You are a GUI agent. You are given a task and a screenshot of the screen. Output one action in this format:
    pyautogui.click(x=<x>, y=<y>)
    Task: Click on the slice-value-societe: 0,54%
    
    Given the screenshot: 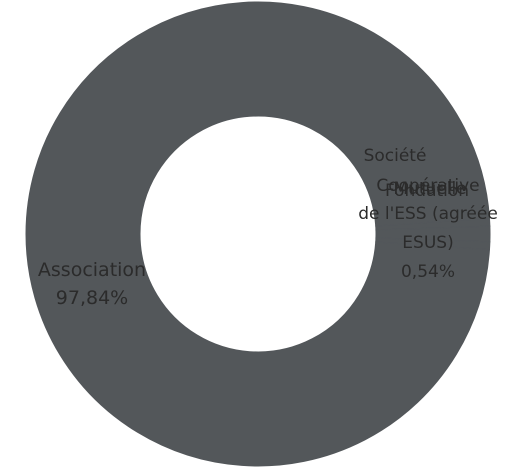 What is the action you would take?
    pyautogui.click(x=428, y=272)
    